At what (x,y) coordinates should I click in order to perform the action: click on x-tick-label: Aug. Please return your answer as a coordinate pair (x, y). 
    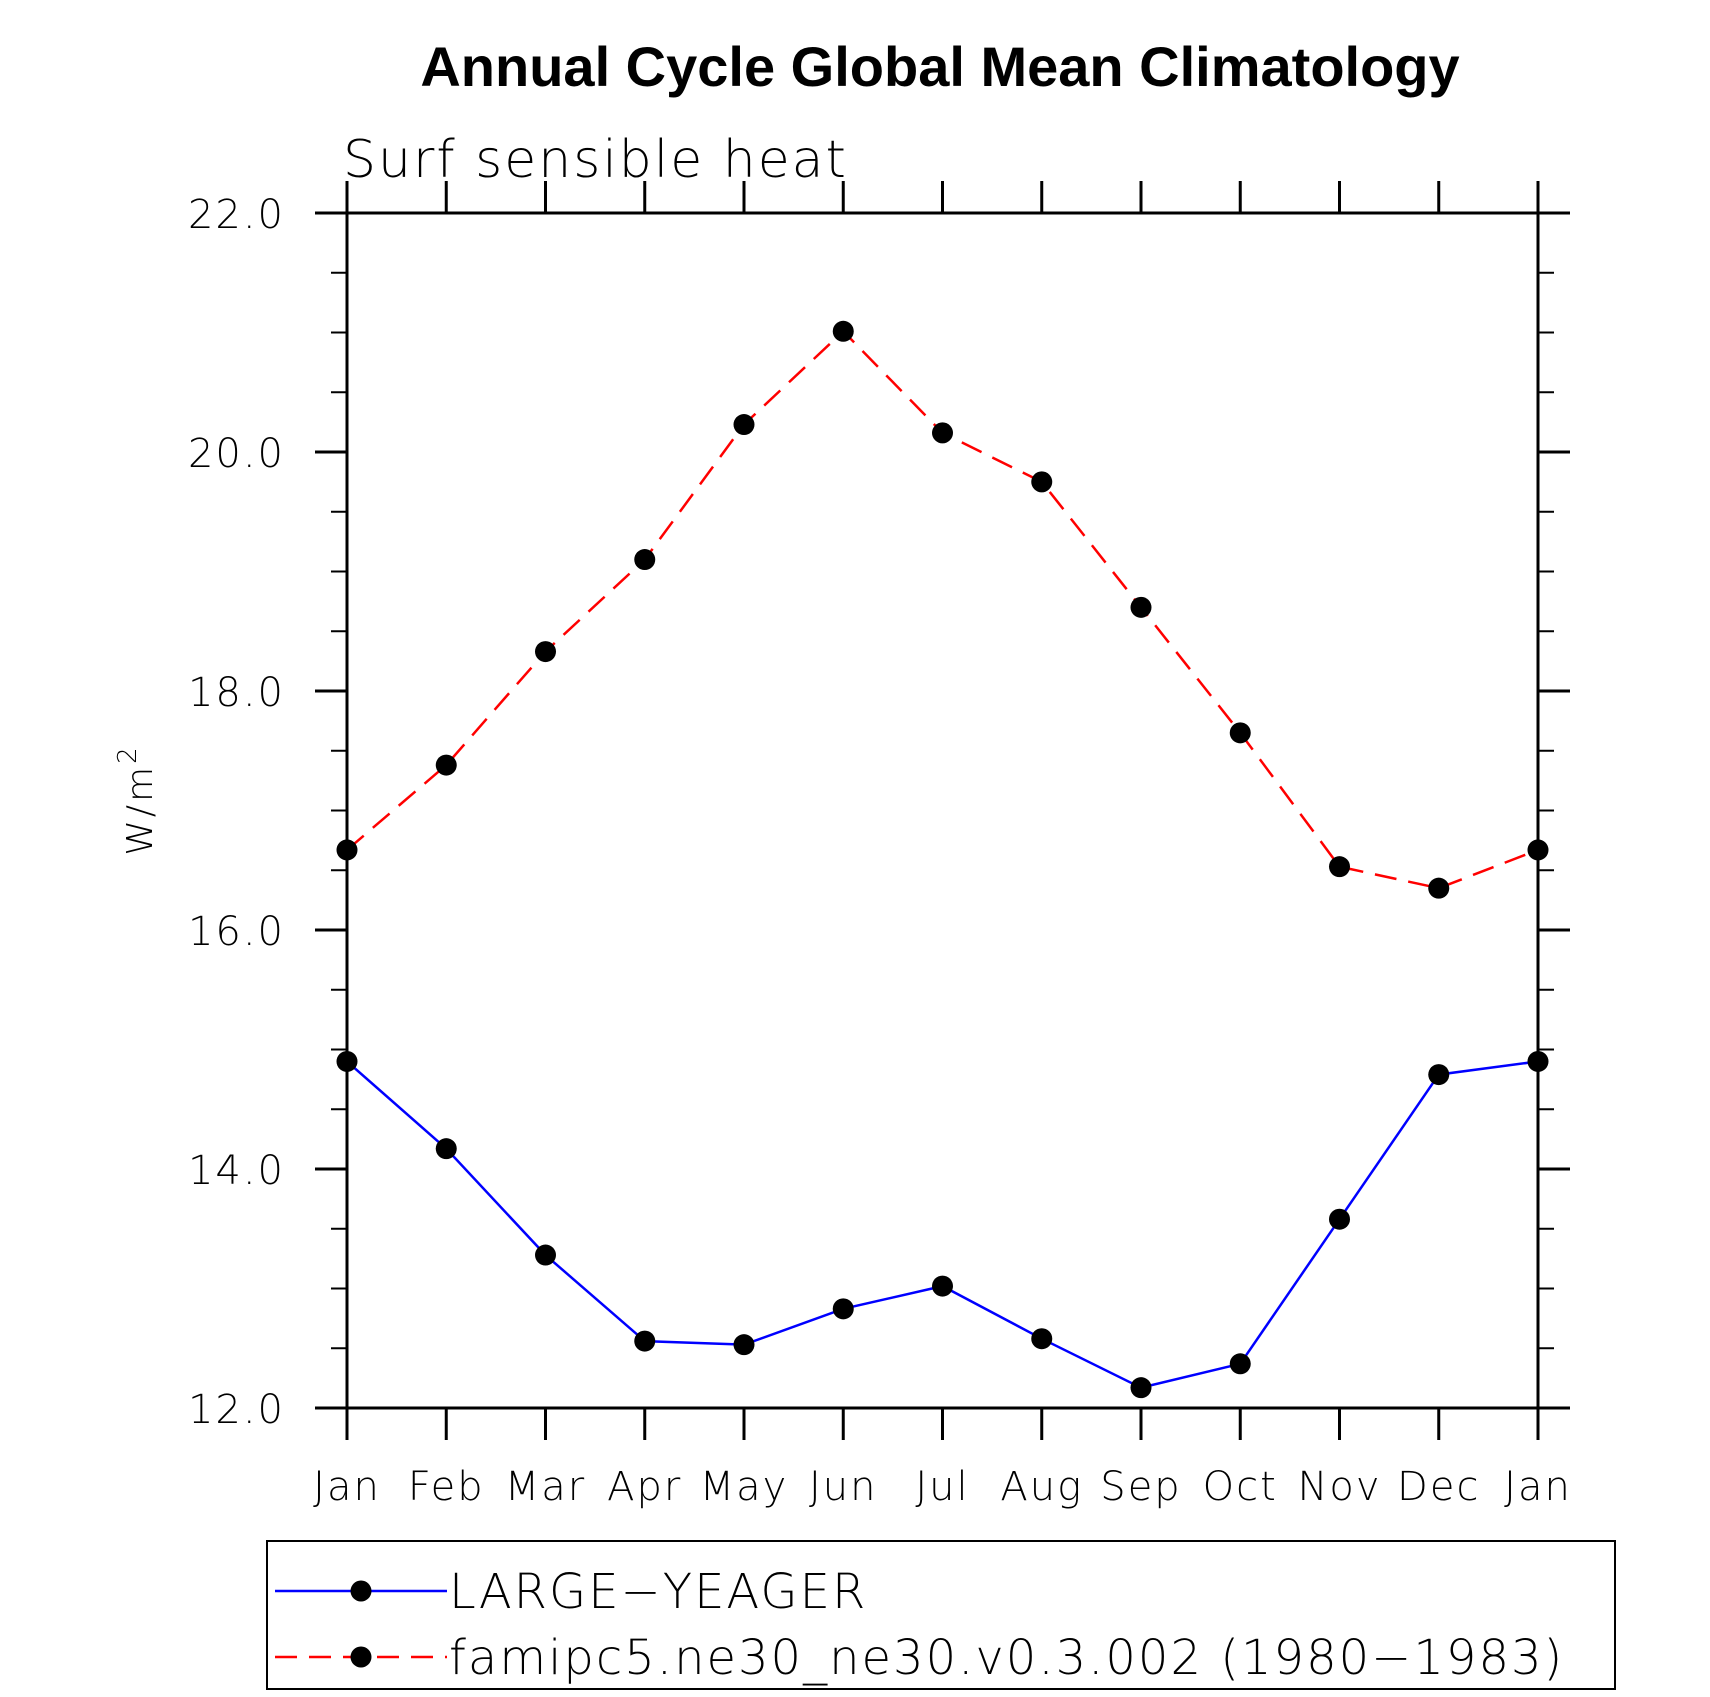
    Looking at the image, I should click on (1041, 1487).